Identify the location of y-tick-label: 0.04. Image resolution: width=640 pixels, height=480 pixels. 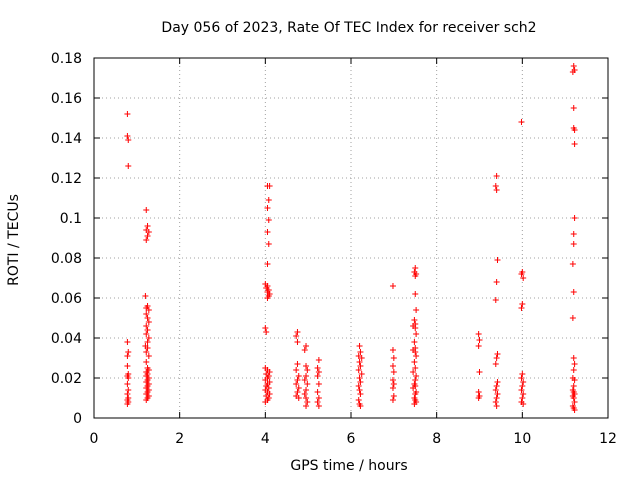
(66, 339).